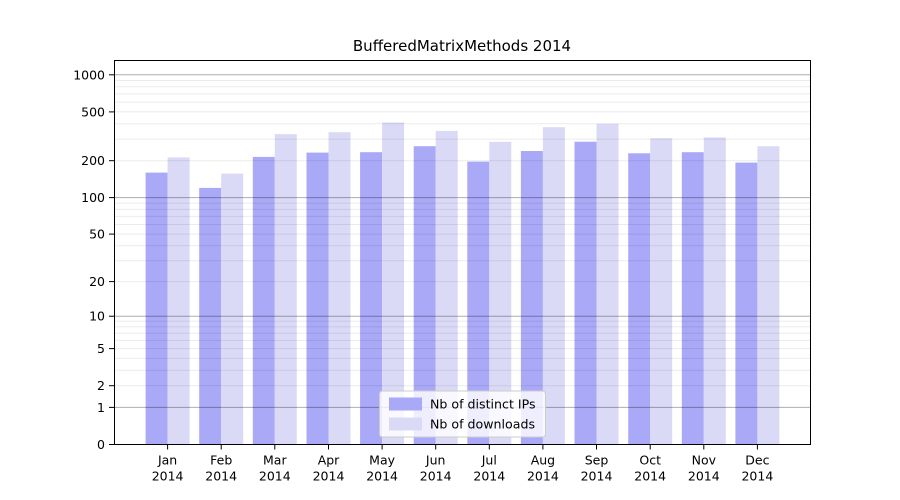 The width and height of the screenshot is (900, 500). Describe the element at coordinates (478, 303) in the screenshot. I see `bar-distinct-ips-jul` at that location.